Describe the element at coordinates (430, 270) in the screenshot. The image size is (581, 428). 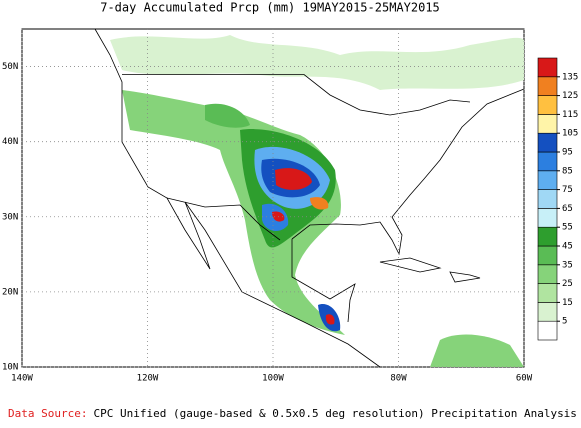
I see `caribbean-islands` at that location.